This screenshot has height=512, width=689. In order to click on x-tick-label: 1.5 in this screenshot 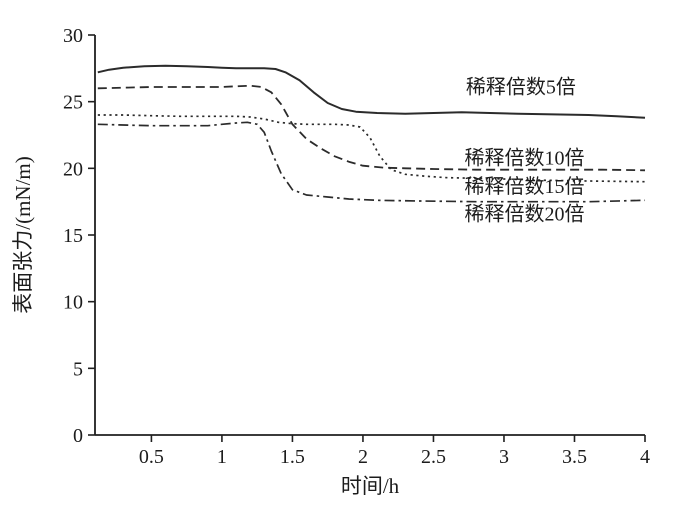, I will do `click(292, 457)`.